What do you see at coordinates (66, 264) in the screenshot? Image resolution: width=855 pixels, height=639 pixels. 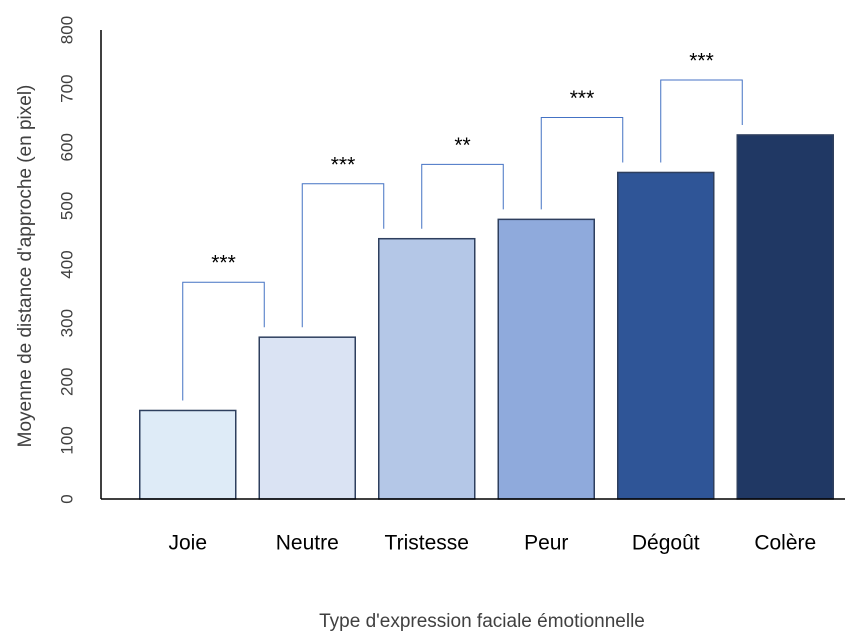 I see `y-tick-label: 400` at bounding box center [66, 264].